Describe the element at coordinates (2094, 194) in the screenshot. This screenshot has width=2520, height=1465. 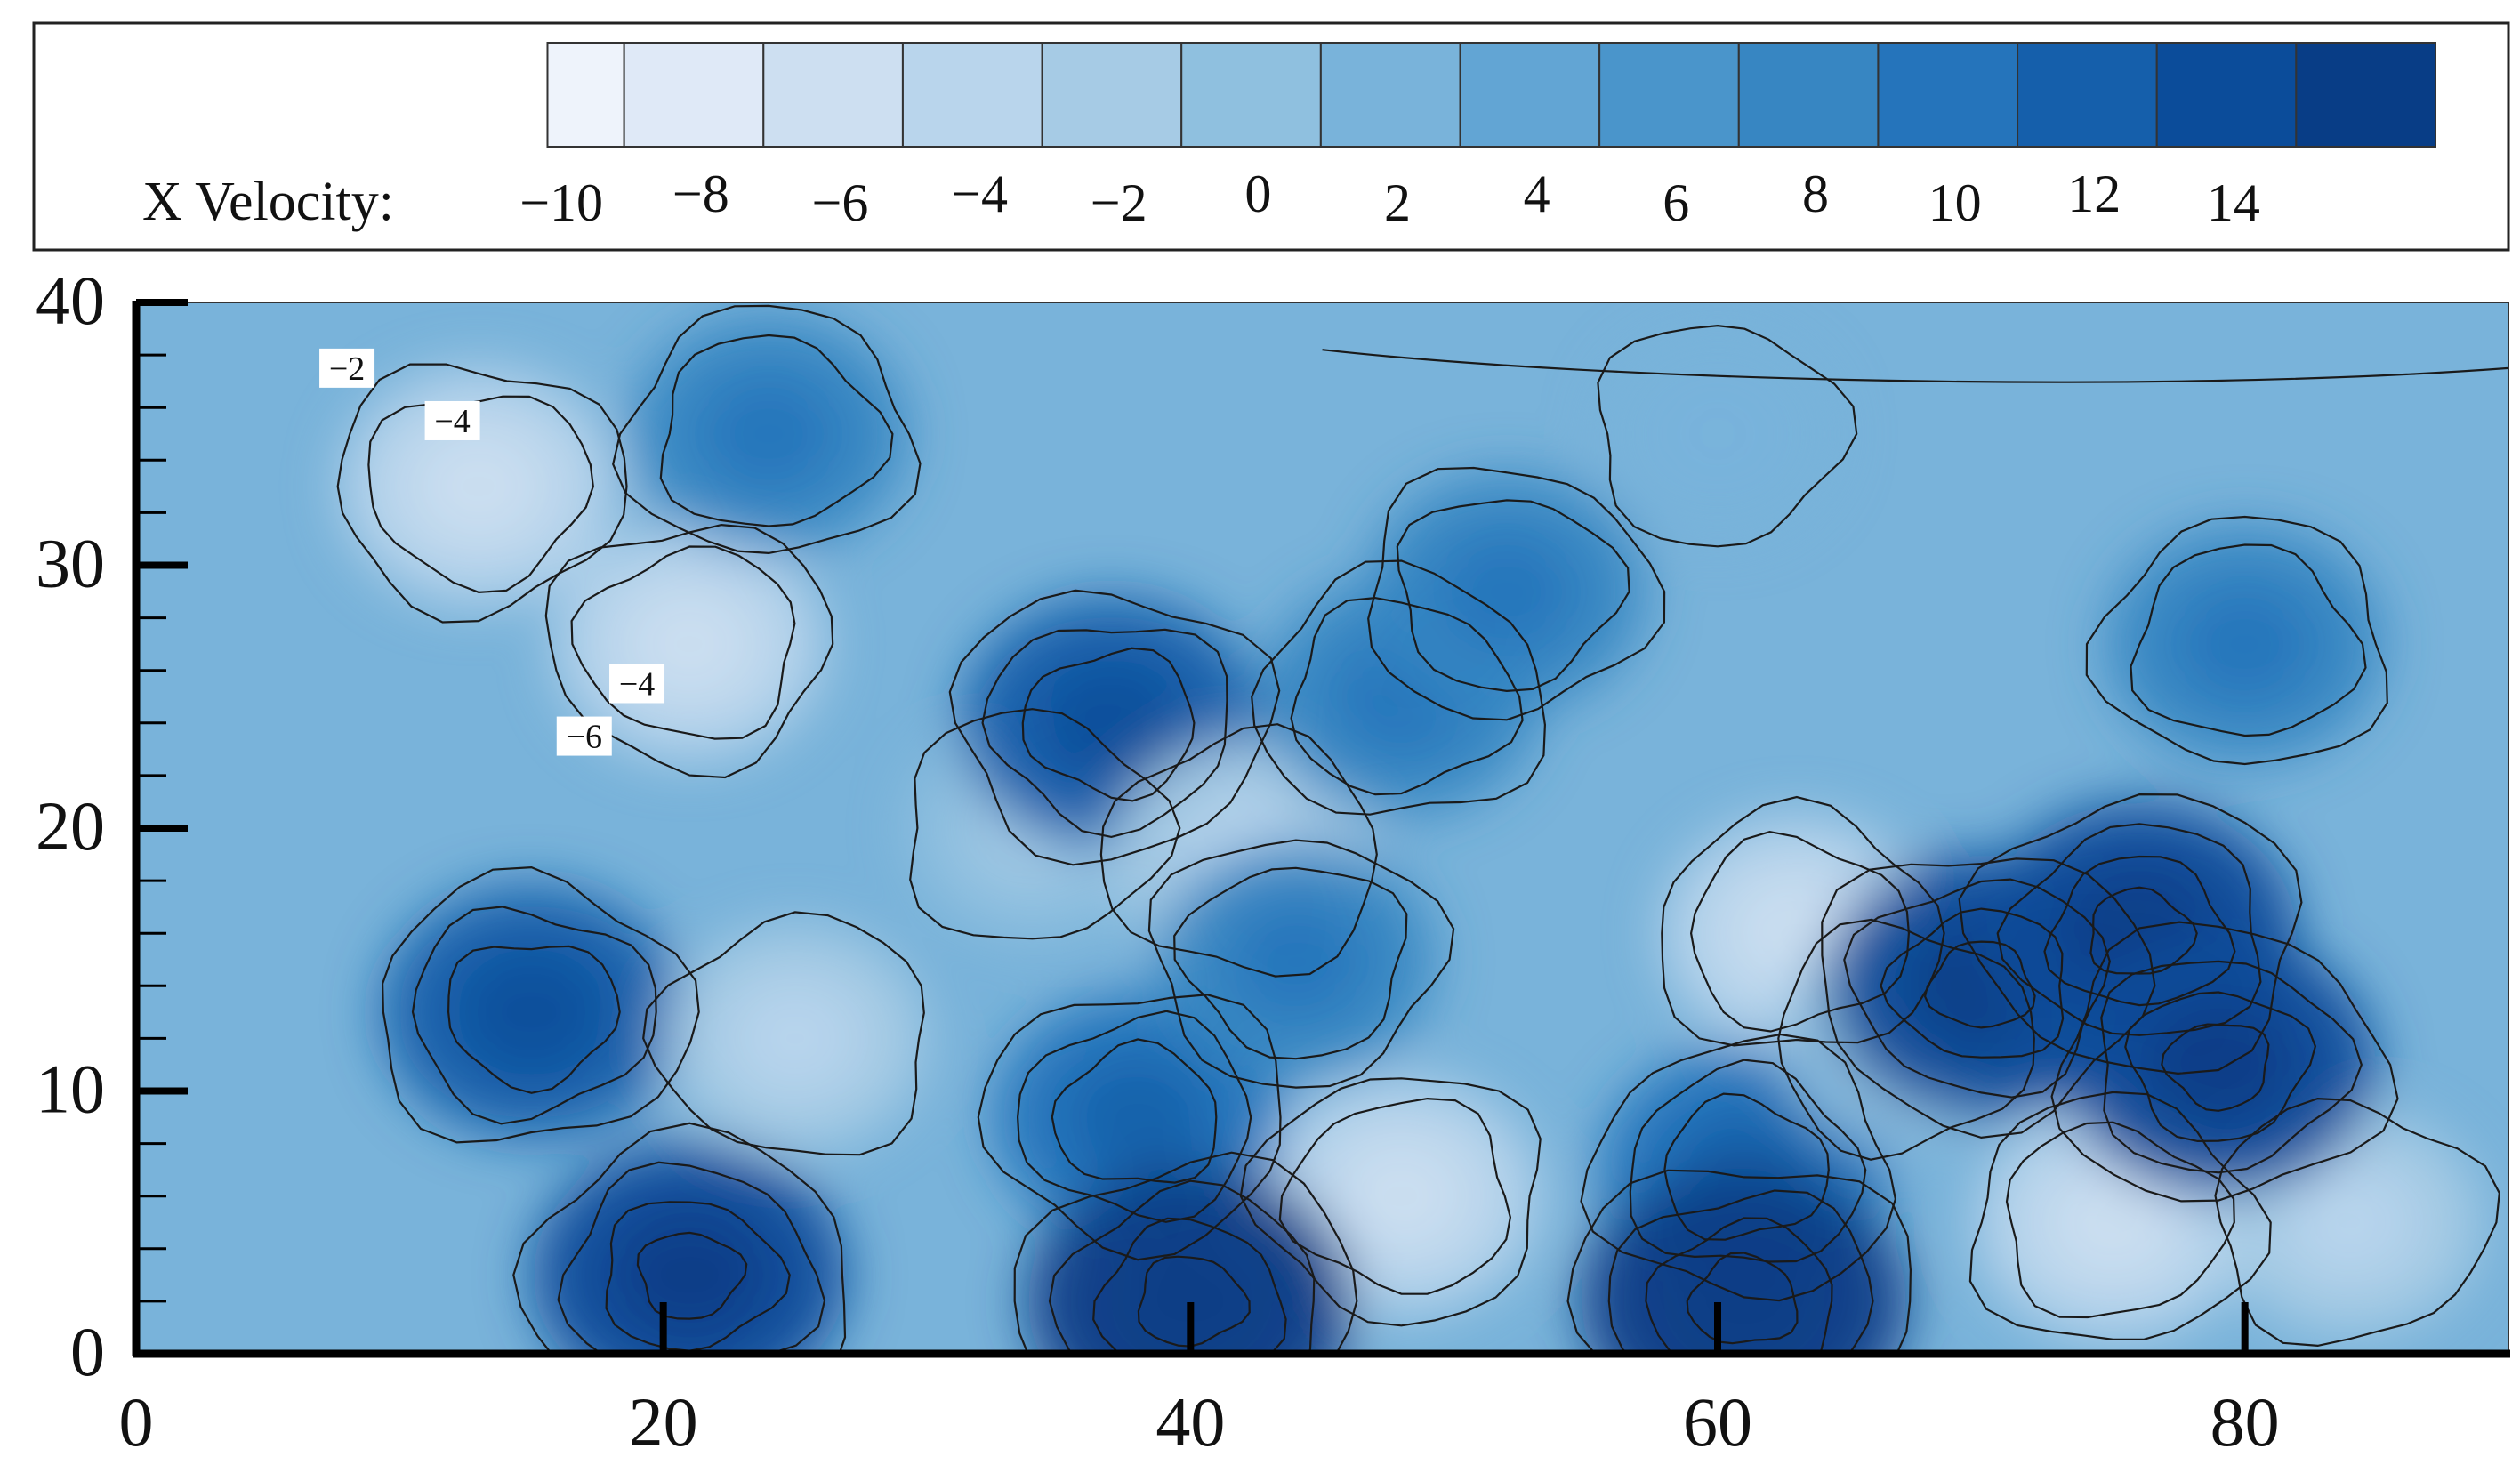
I see `colorbar-tick-label: 12` at that location.